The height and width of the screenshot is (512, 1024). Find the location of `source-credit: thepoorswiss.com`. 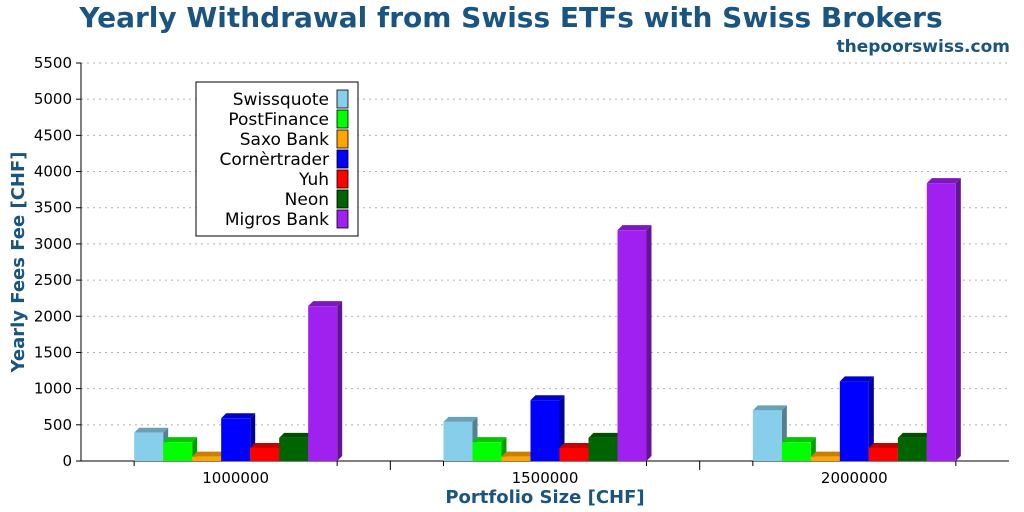

source-credit: thepoorswiss.com is located at coordinates (924, 47).